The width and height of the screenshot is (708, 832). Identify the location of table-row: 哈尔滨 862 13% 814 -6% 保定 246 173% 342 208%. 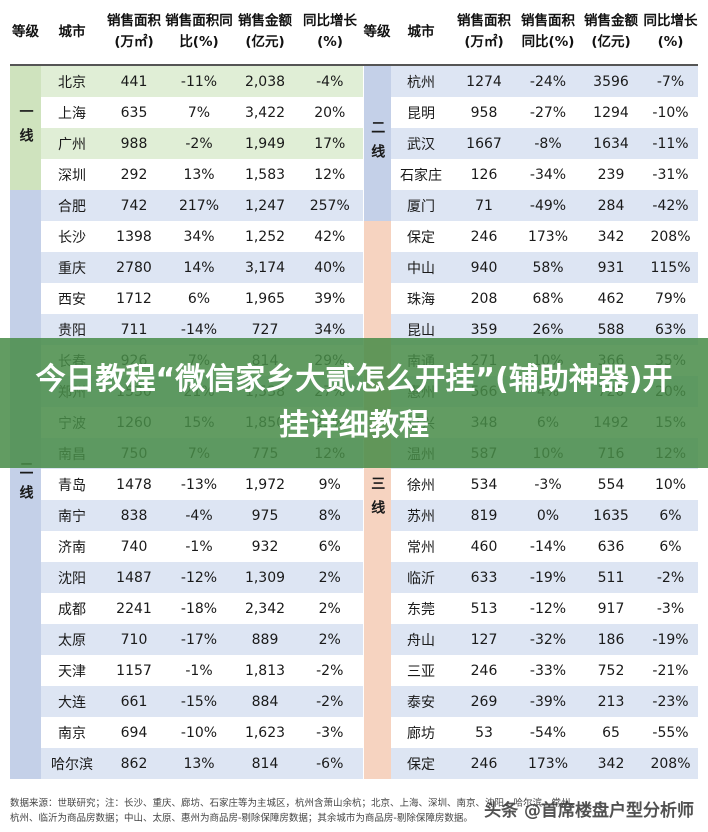
(354, 763).